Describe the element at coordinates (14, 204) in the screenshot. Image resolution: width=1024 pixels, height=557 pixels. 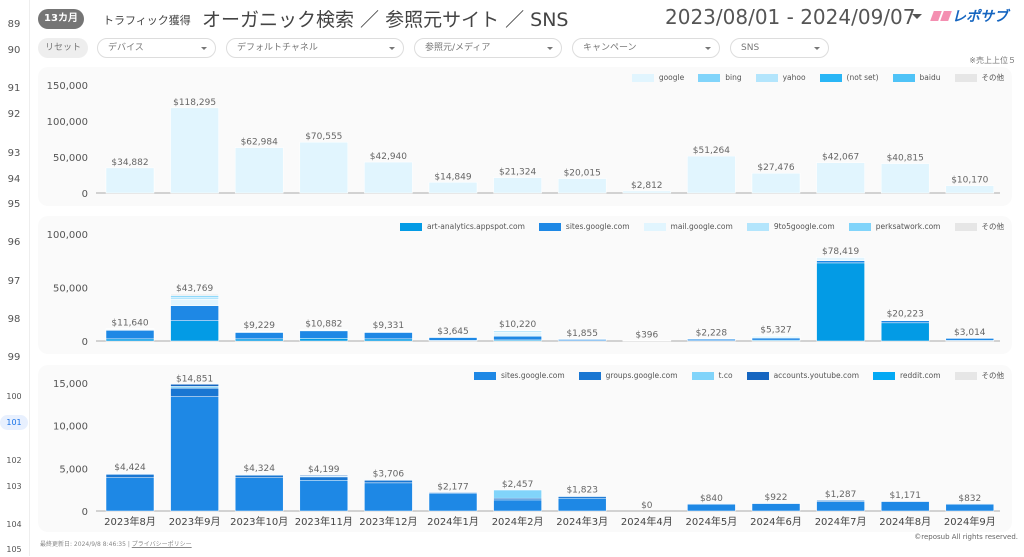
I see `row-number: 95` at that location.